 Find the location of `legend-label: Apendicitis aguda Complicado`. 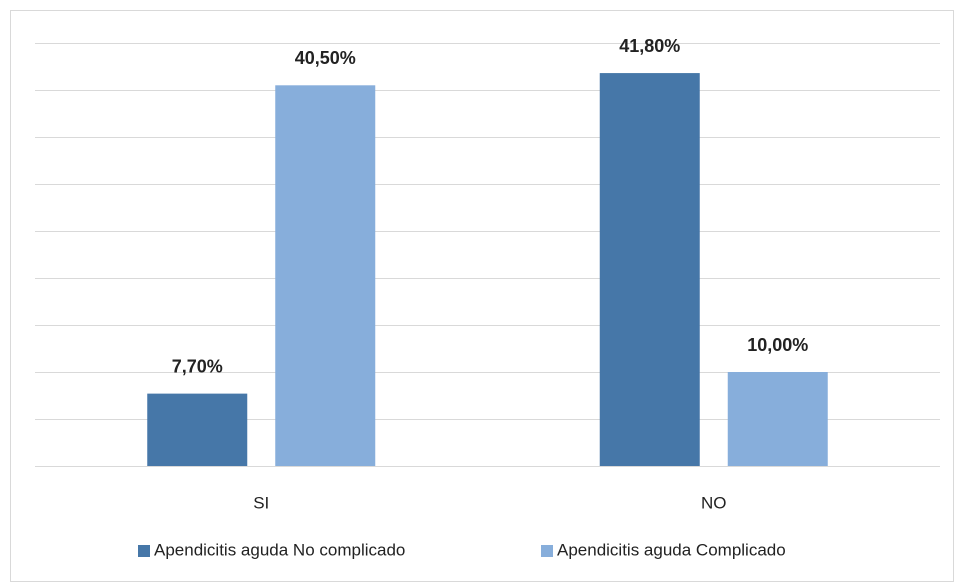

legend-label: Apendicitis aguda Complicado is located at coordinates (671, 549).